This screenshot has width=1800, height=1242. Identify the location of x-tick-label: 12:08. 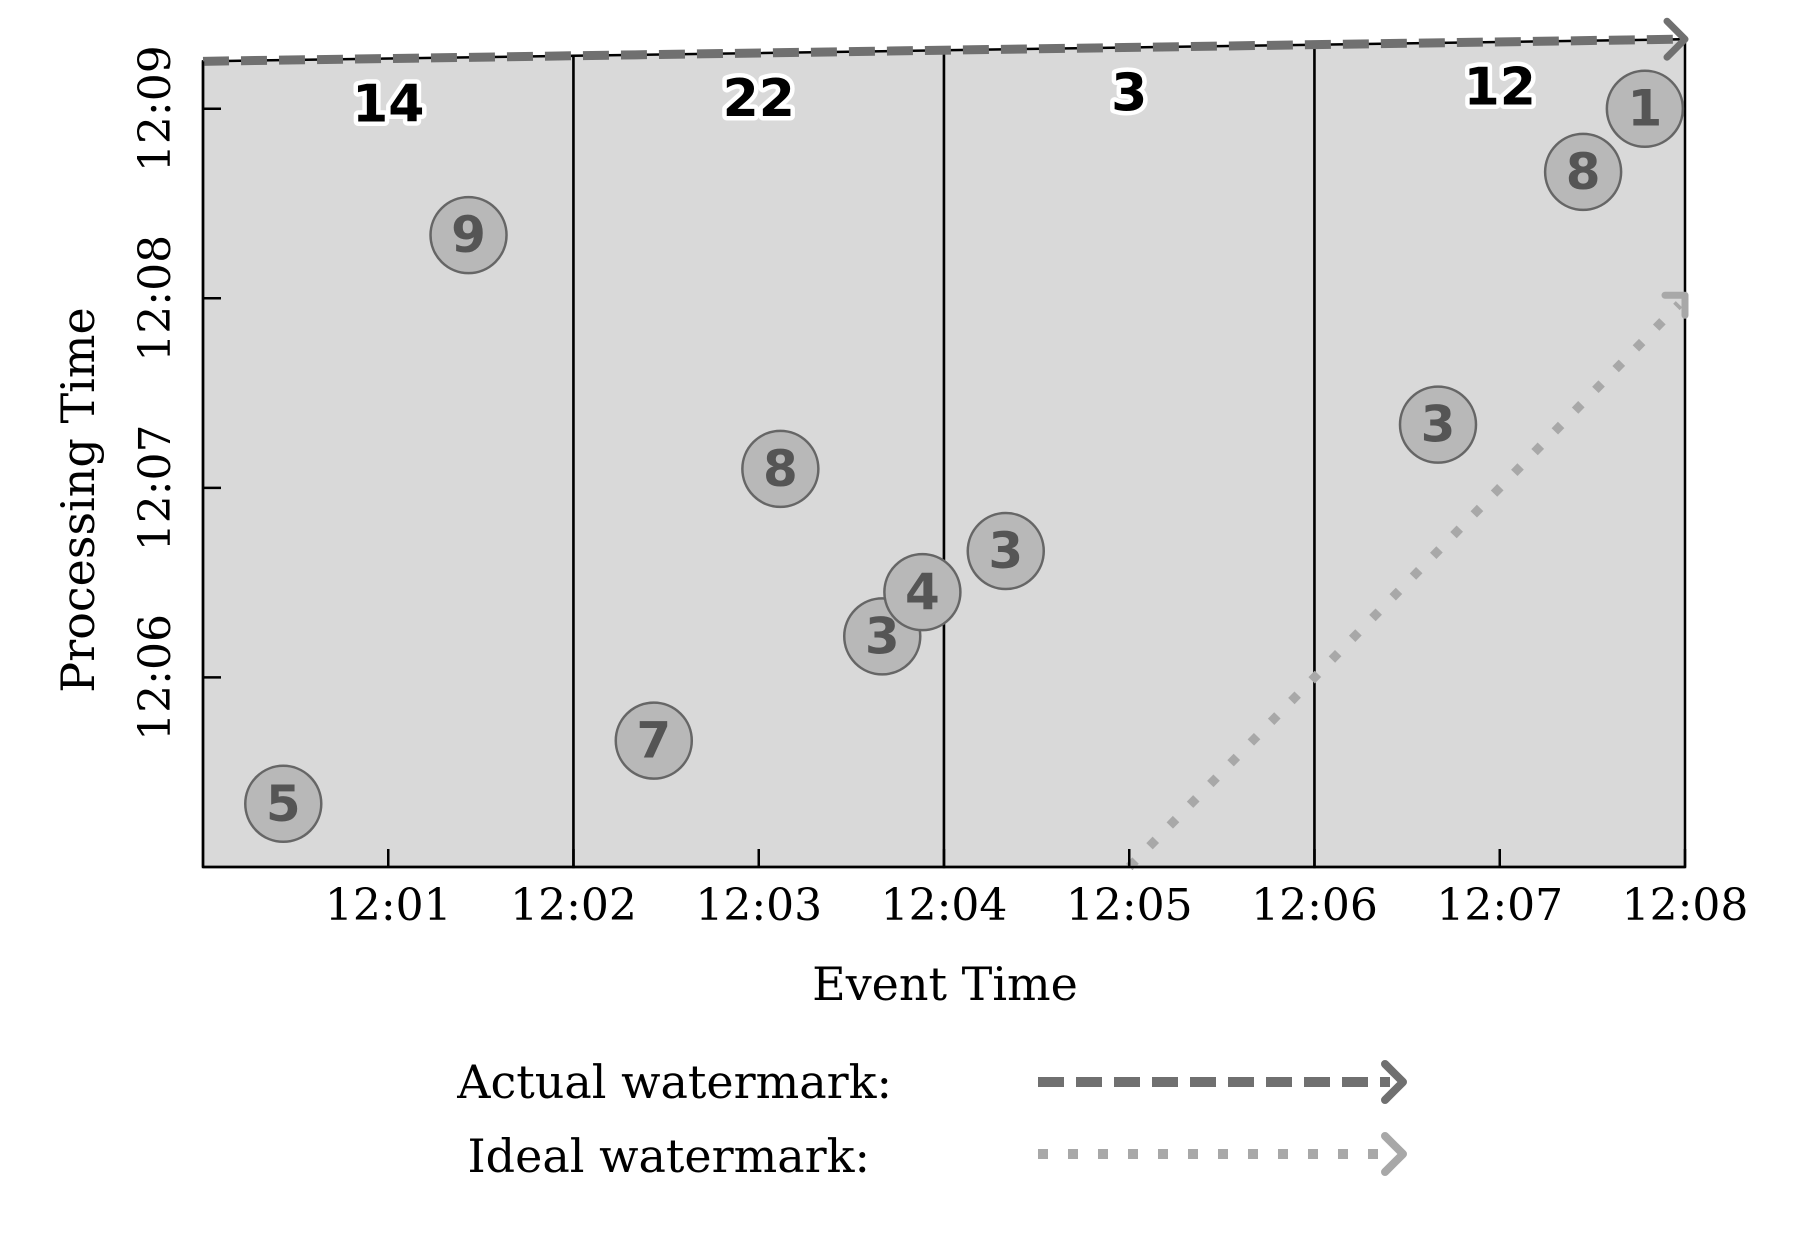
(1685, 905).